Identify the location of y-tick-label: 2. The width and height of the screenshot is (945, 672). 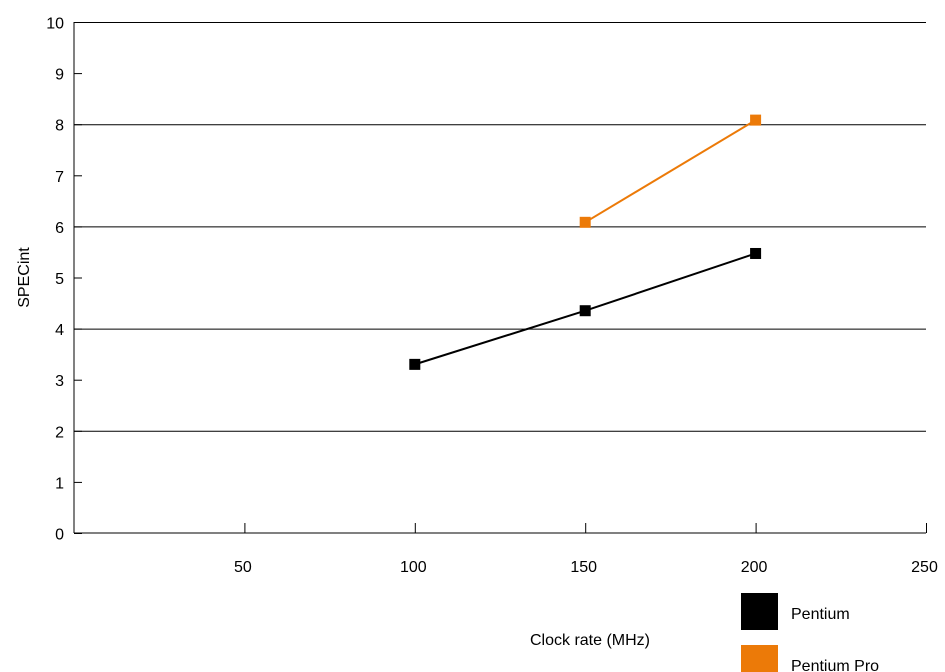
(59, 432).